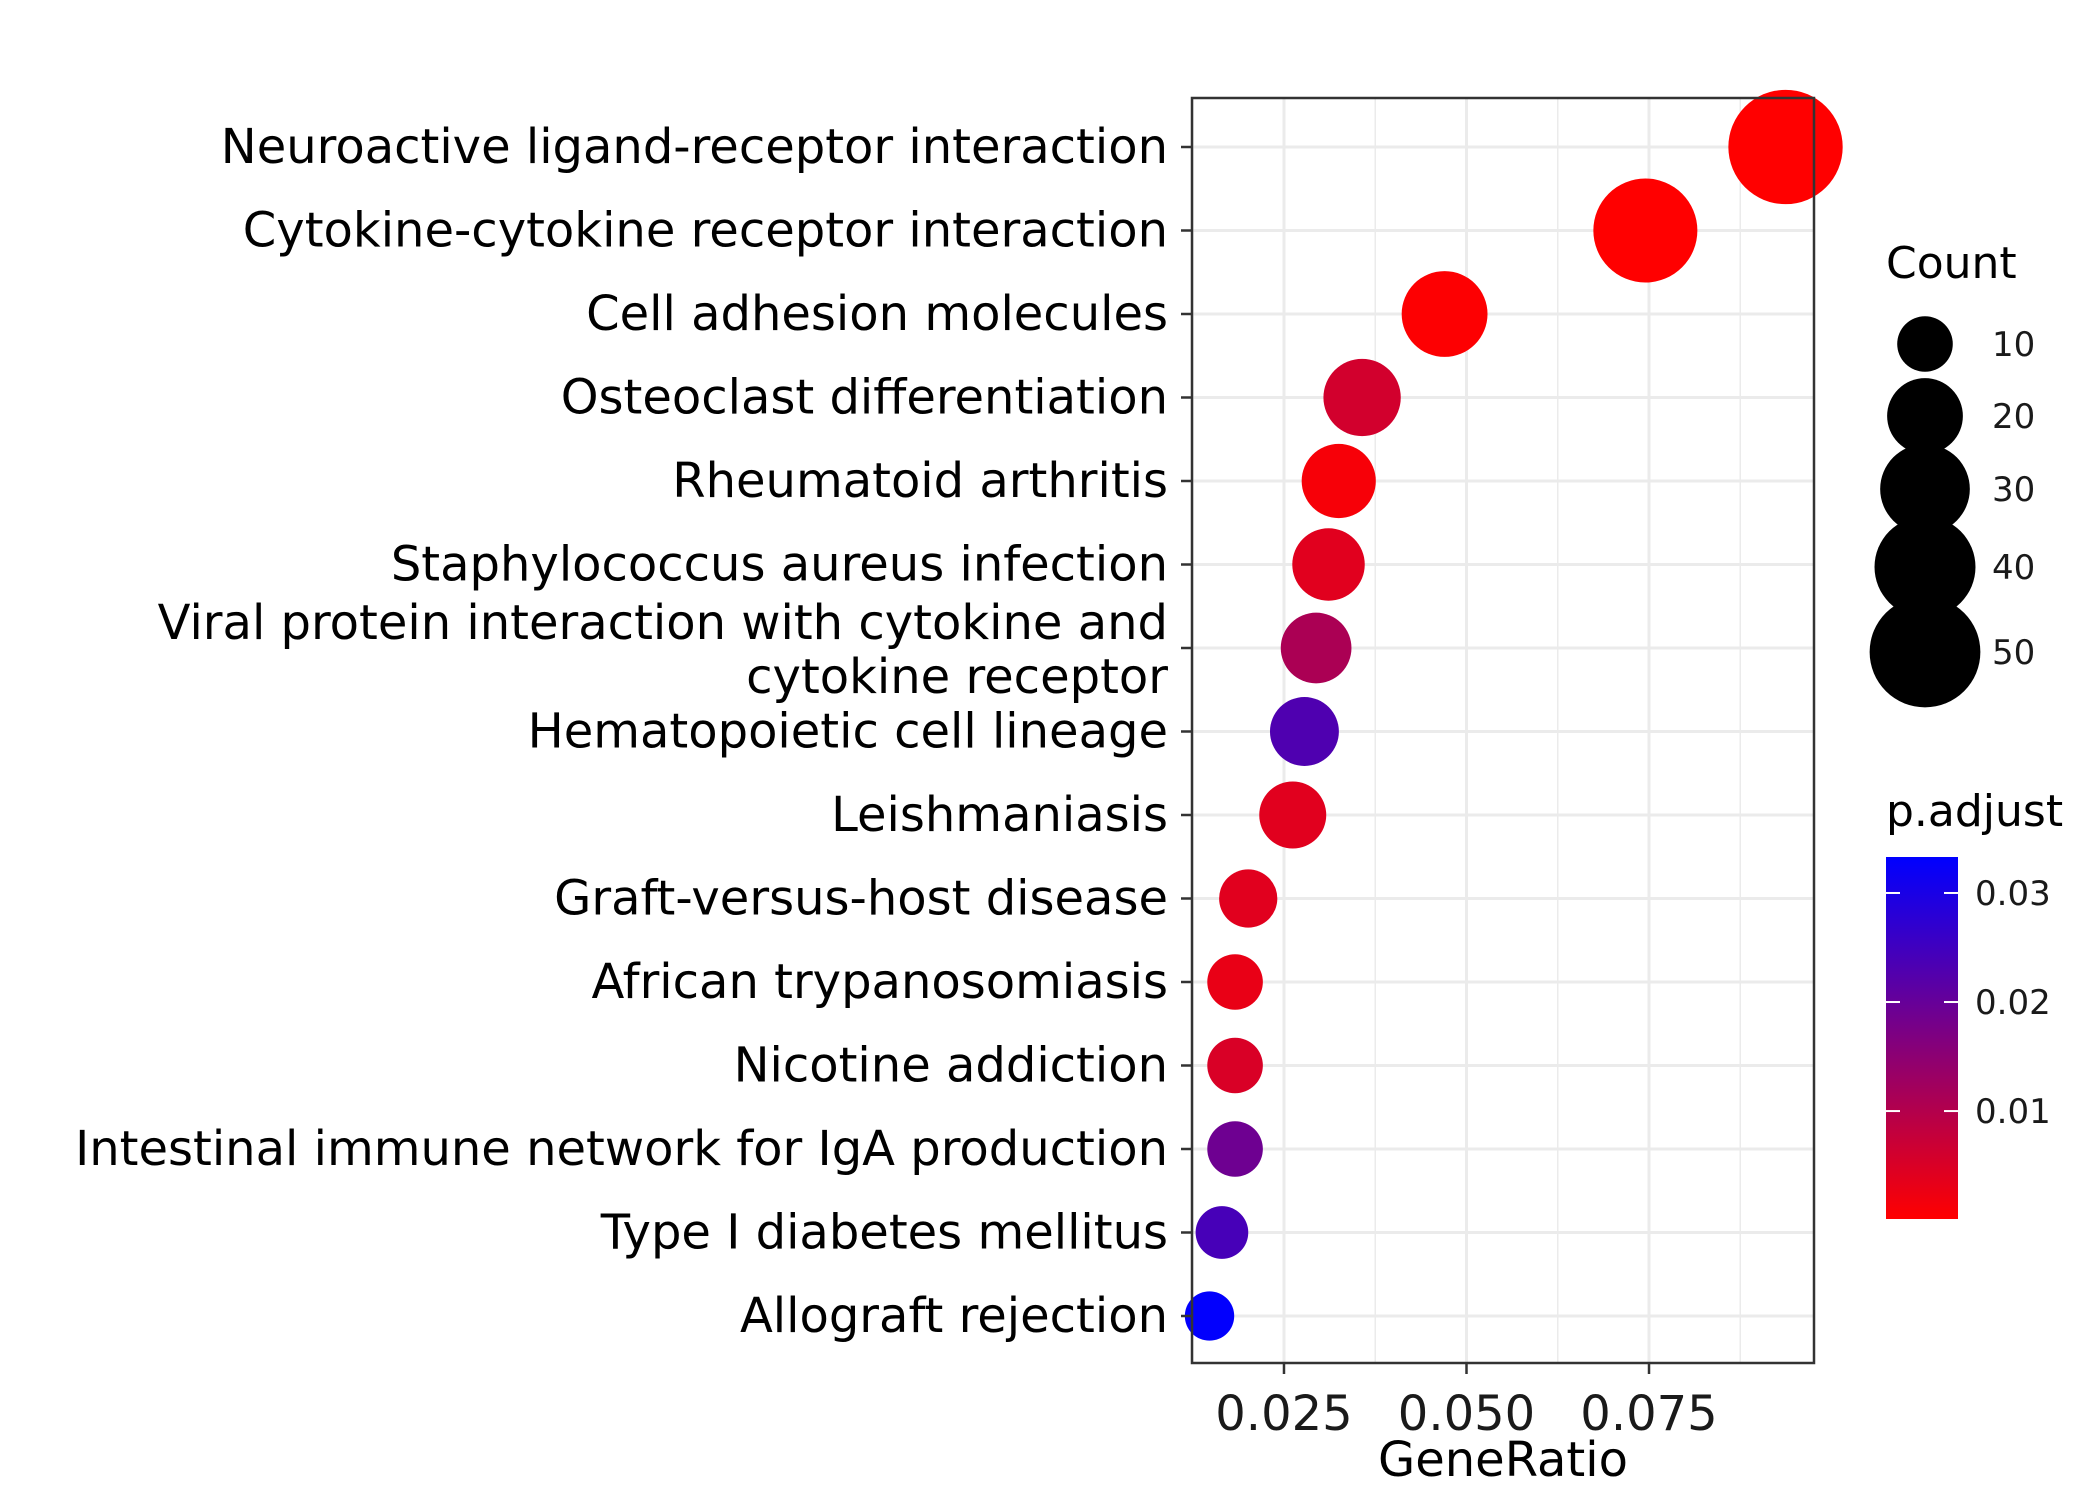 This screenshot has width=2100, height=1500. I want to click on x-tick-label: 0.075, so click(1648, 1414).